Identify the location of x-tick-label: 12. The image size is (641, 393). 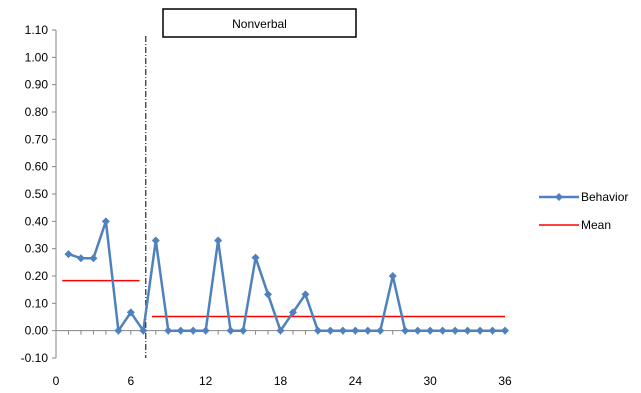
(206, 381).